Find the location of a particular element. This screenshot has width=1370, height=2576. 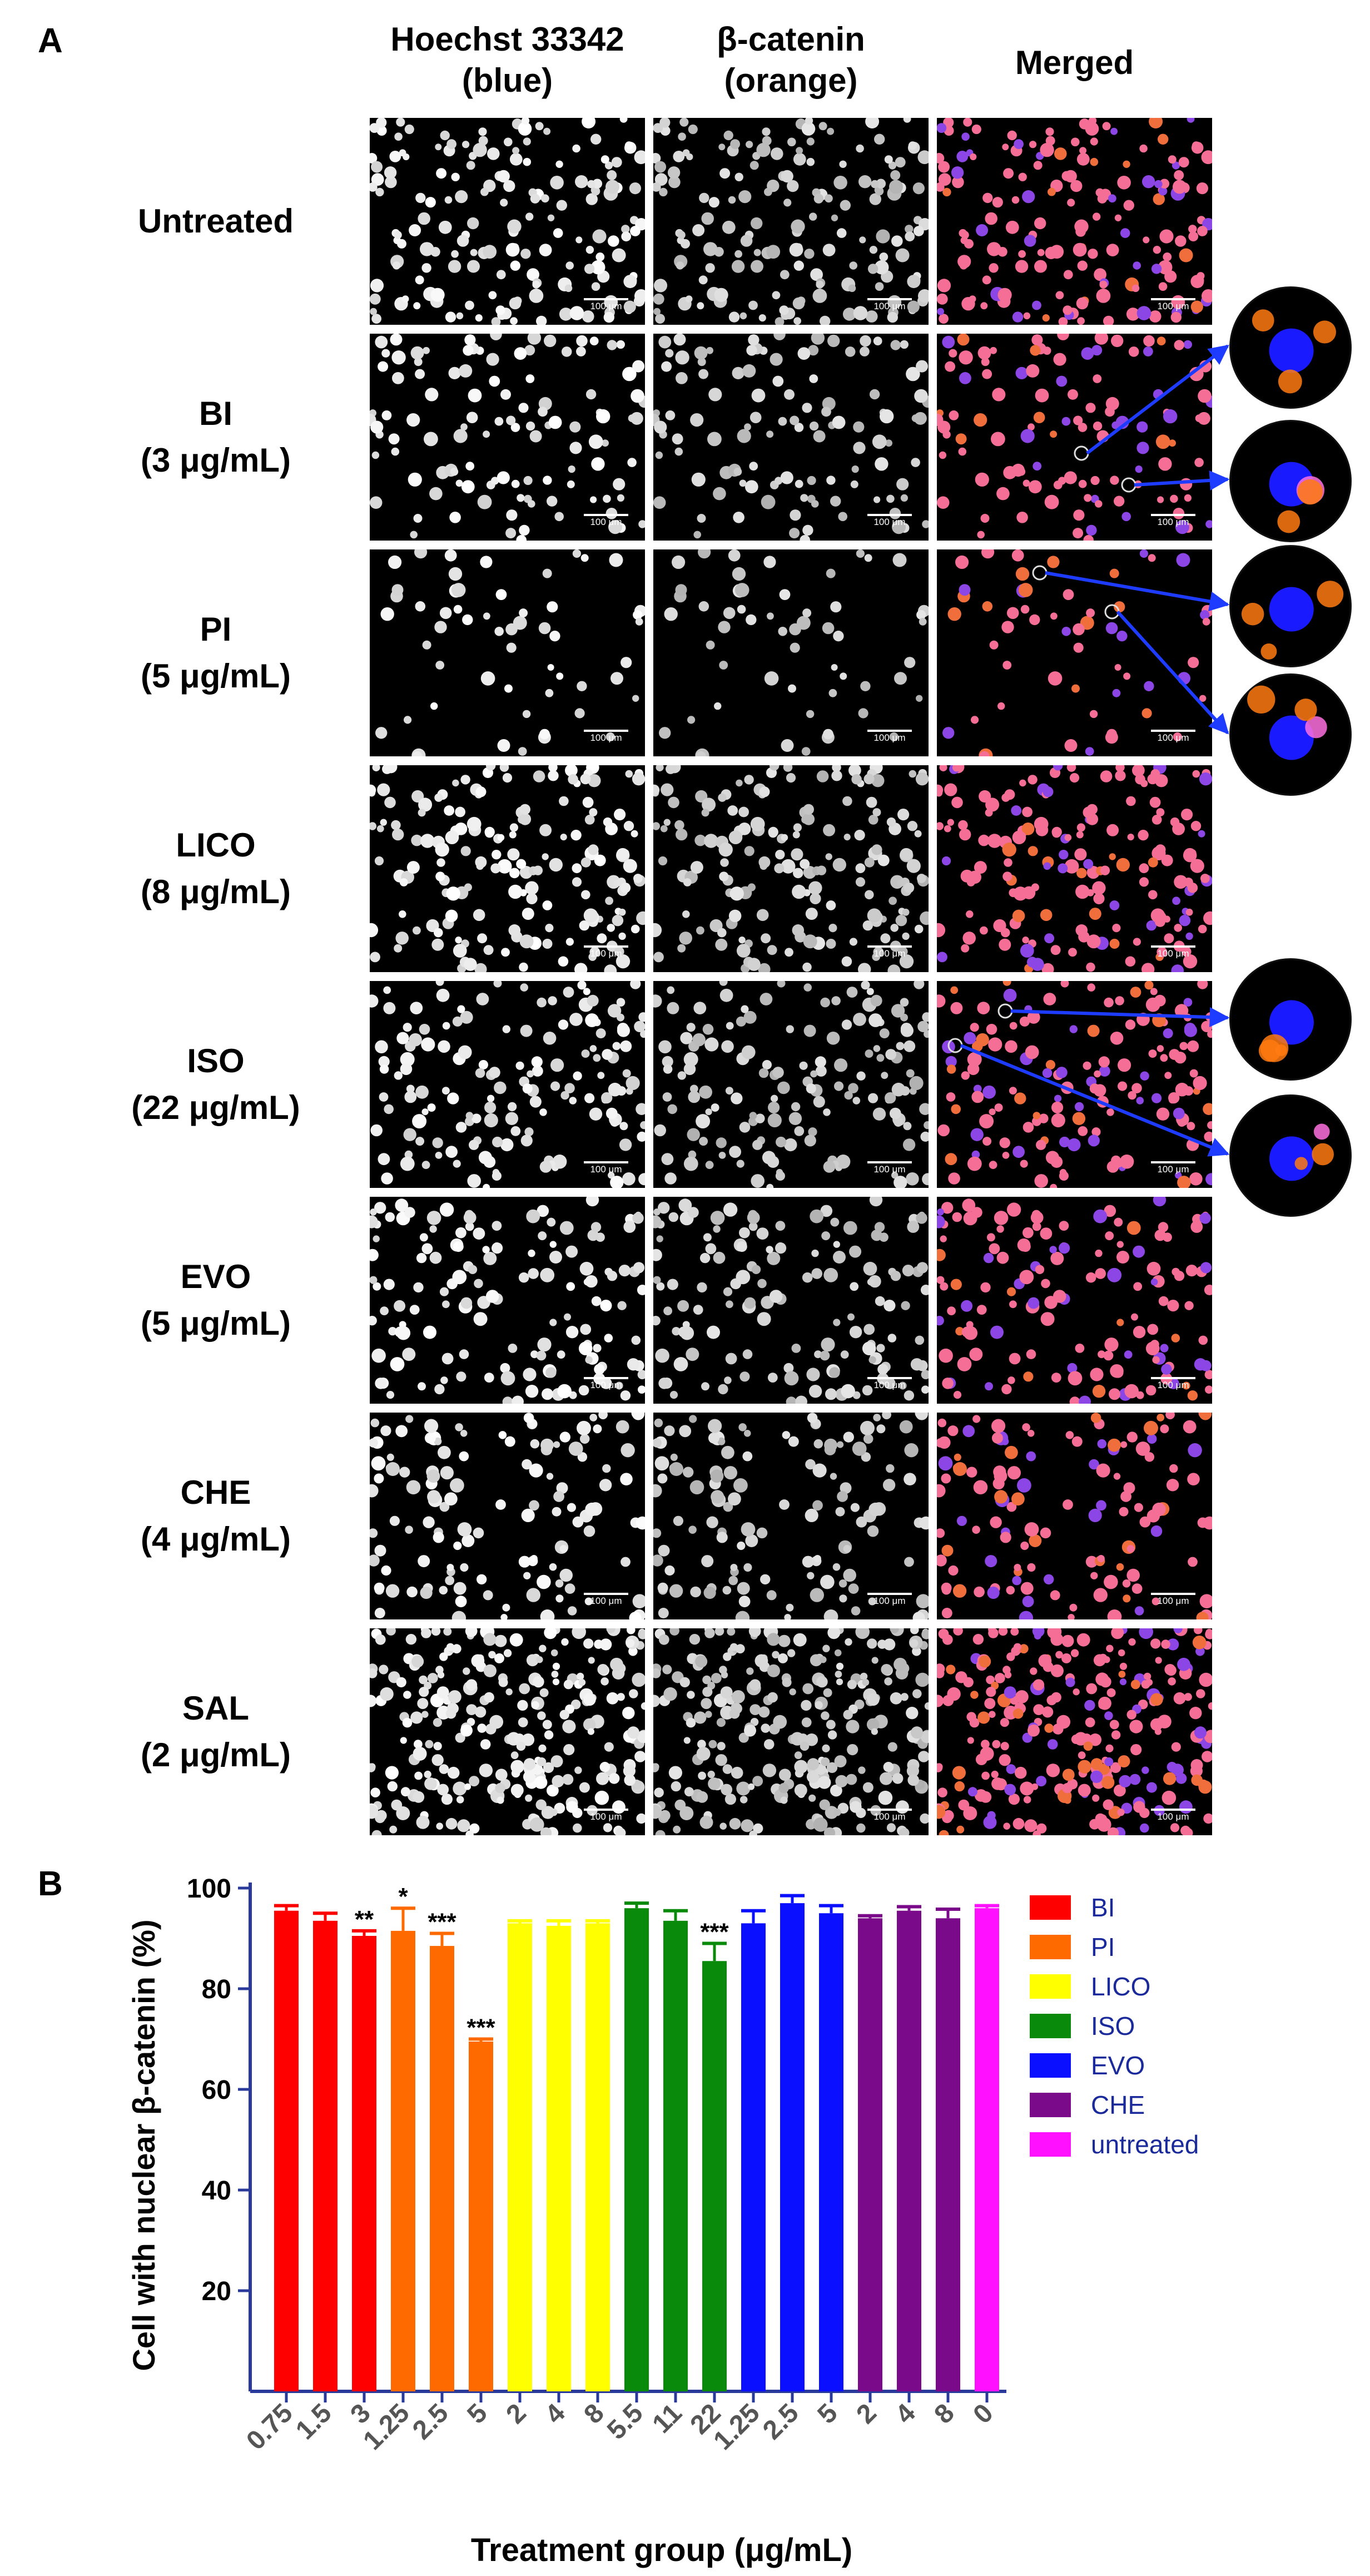

cell-field is located at coordinates (507, 221).